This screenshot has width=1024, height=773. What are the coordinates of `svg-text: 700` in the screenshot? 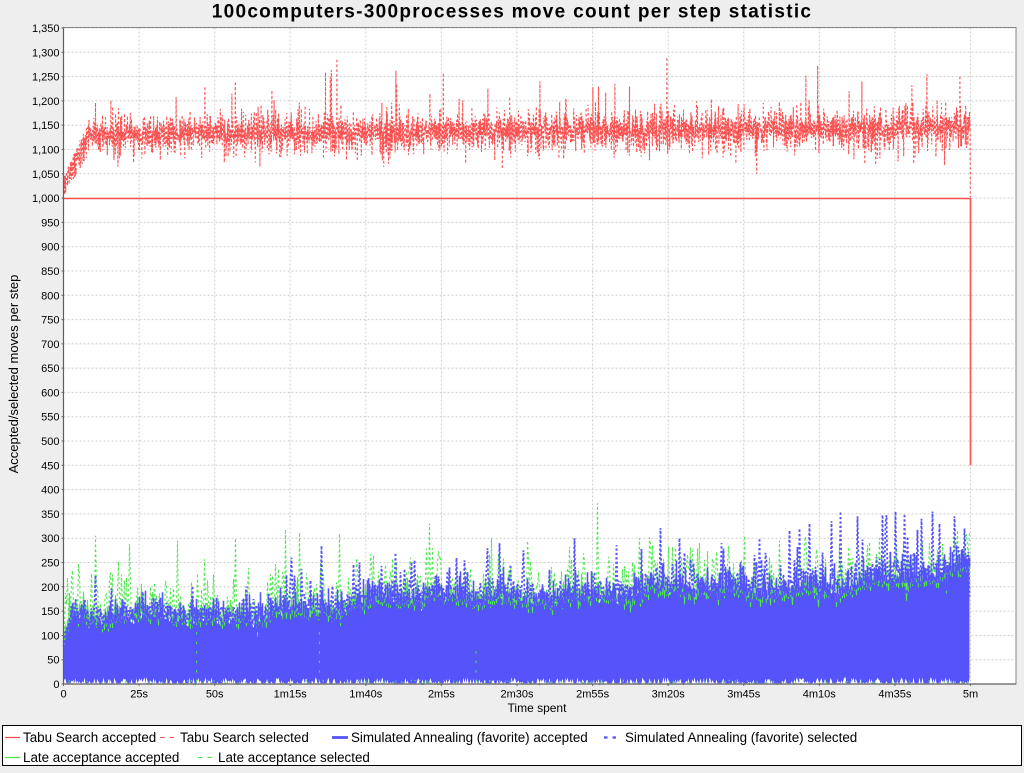 It's located at (50, 345).